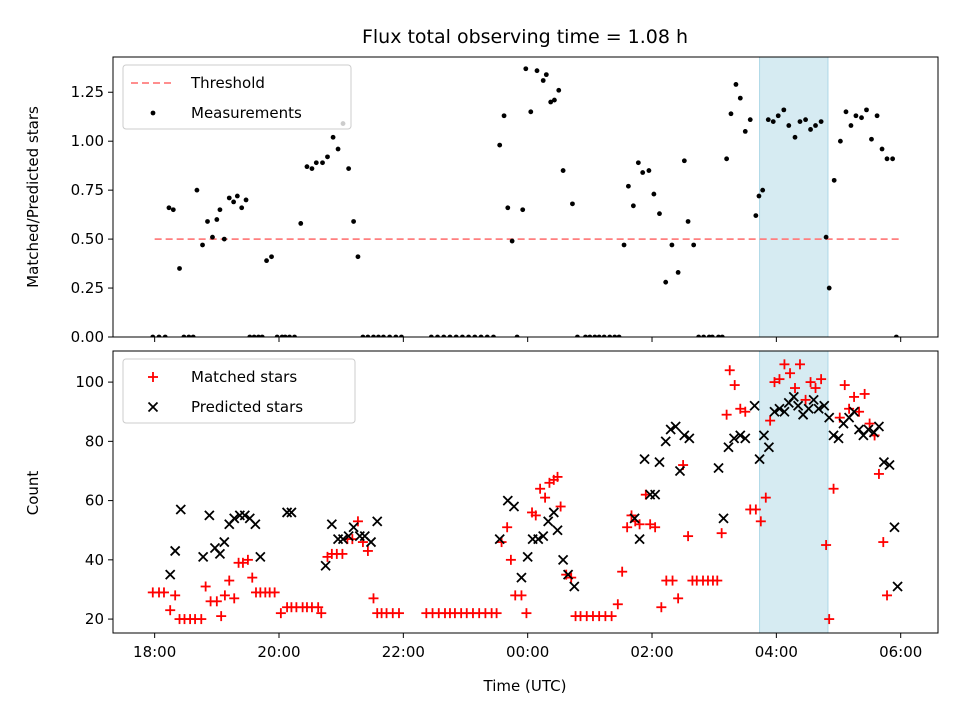 The image size is (960, 724). I want to click on bottom-y-tick-label-0: 20, so click(94, 619).